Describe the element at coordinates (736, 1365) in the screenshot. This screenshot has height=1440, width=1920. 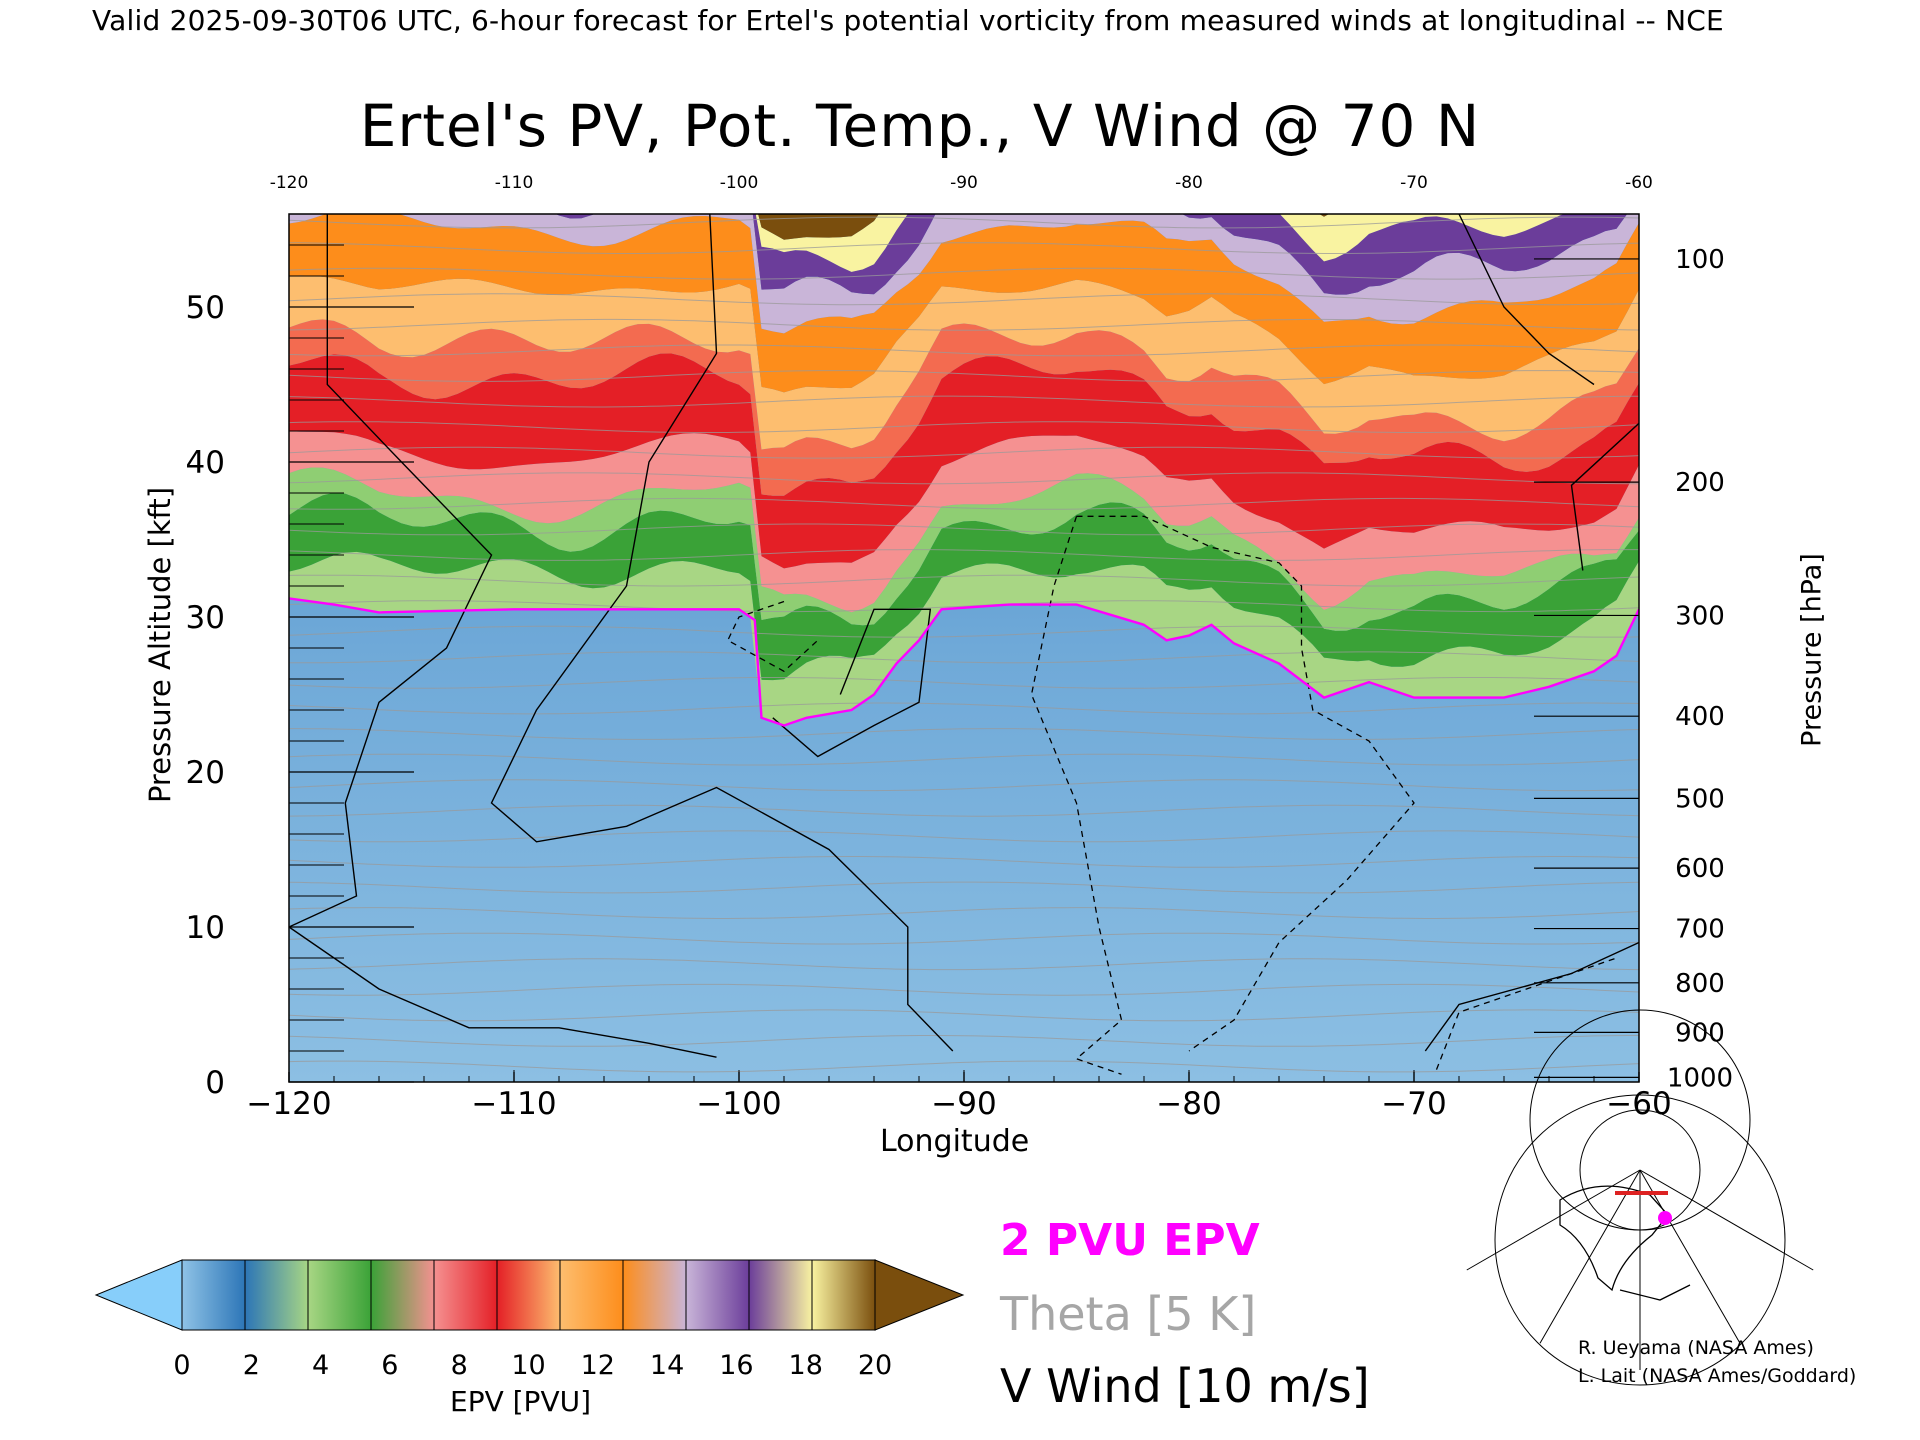
I see `colorbar-tick-label: 16` at that location.